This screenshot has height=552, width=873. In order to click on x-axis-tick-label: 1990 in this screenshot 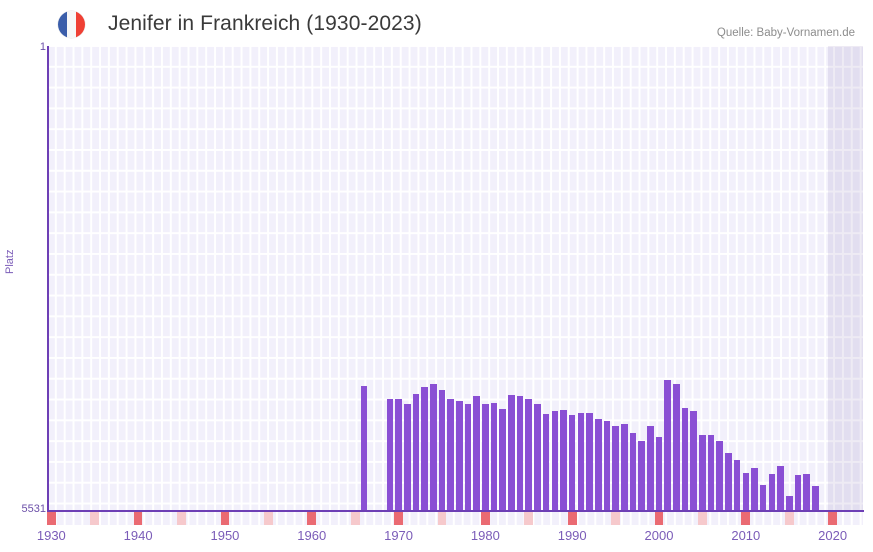, I will do `click(572, 535)`.